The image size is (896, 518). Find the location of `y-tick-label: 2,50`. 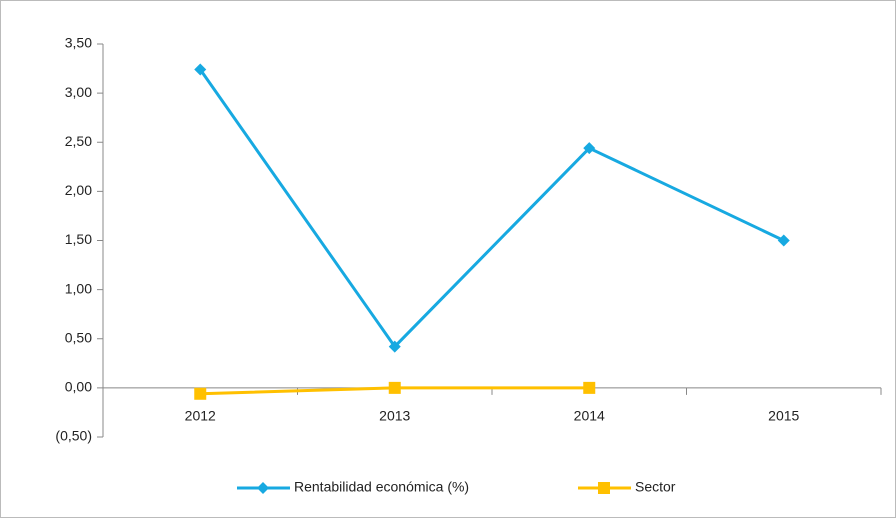

y-tick-label: 2,50 is located at coordinates (78, 141).